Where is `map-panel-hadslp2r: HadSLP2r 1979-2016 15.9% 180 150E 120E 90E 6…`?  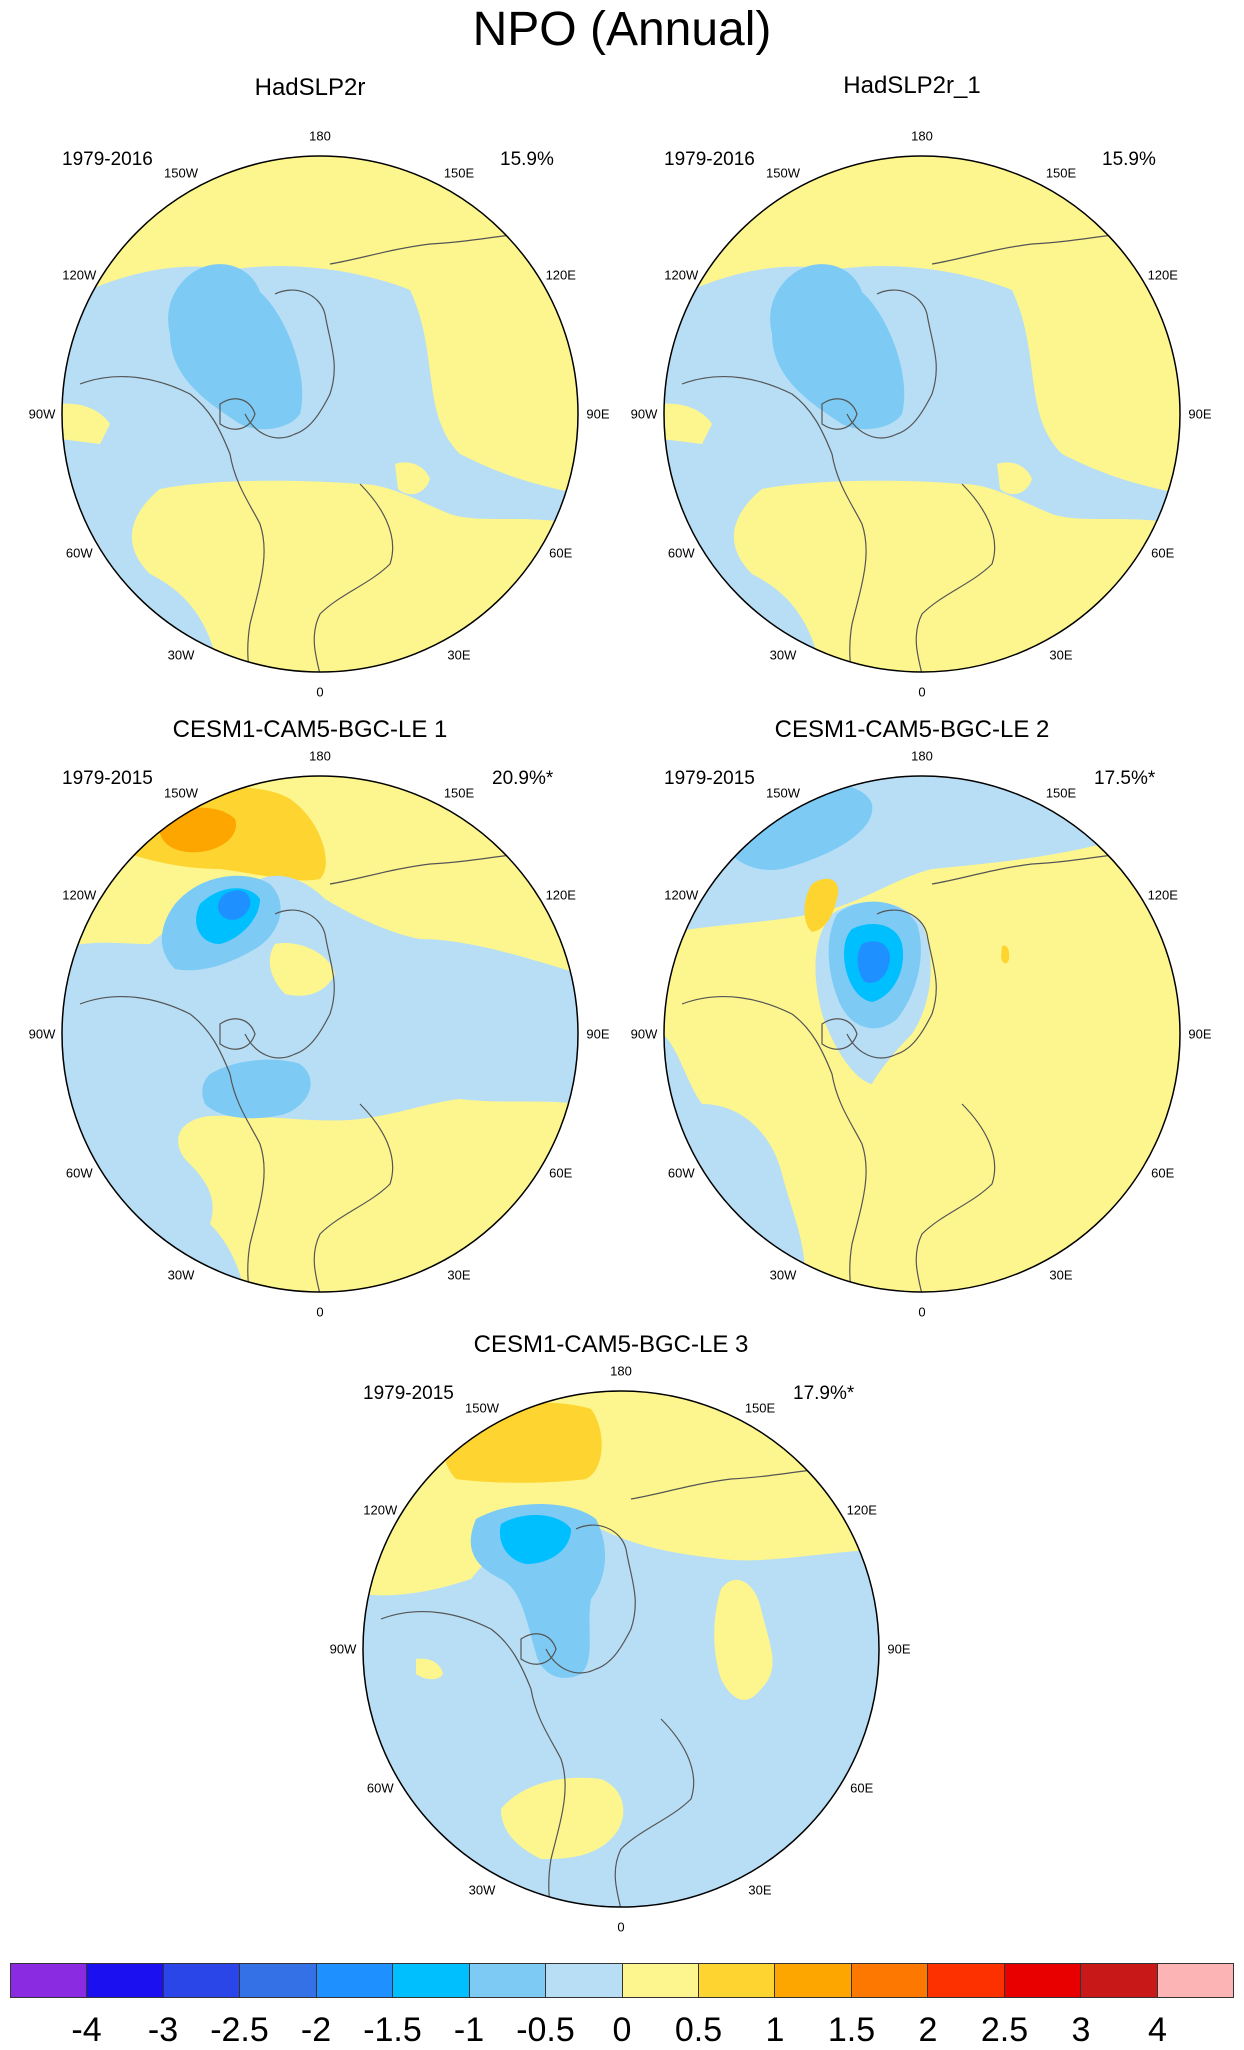 map-panel-hadslp2r: HadSLP2r 1979-2016 15.9% 180 150E 120E 90E 6… is located at coordinates (310, 386).